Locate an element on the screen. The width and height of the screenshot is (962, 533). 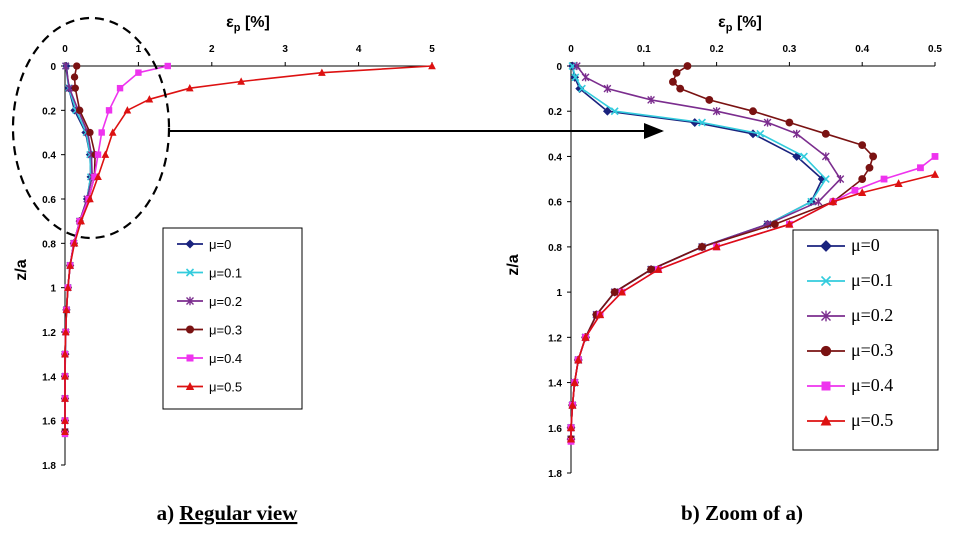
legend-box is located at coordinates (865, 340).